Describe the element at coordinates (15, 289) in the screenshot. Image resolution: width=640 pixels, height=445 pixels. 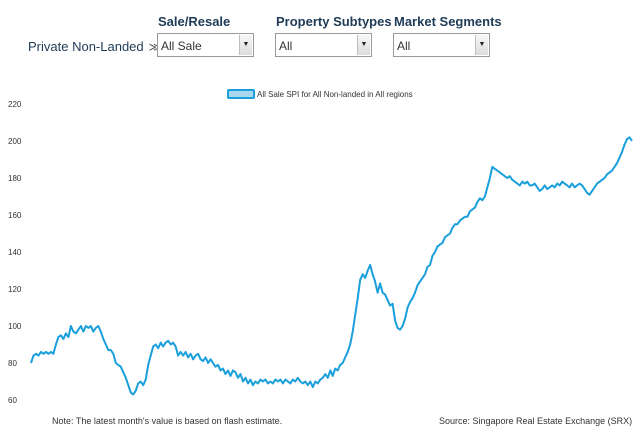
I see `y-tick-label: 120` at that location.